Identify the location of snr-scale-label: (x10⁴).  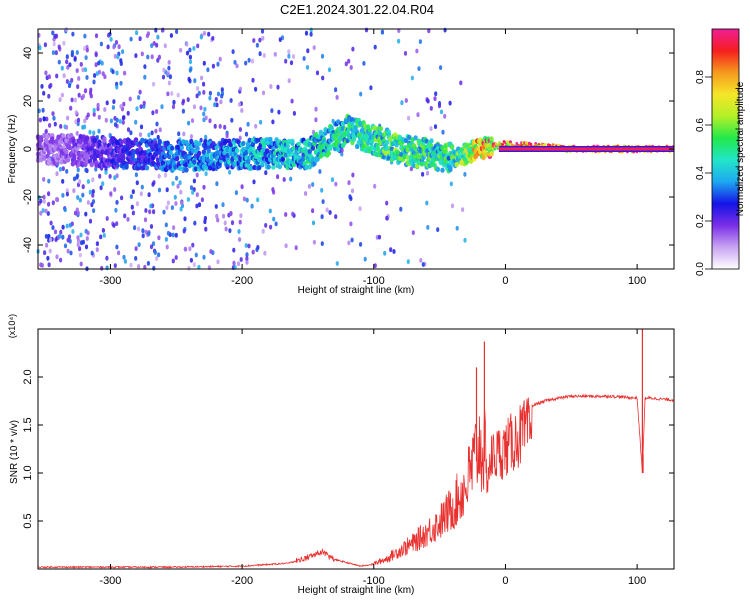
(12, 326).